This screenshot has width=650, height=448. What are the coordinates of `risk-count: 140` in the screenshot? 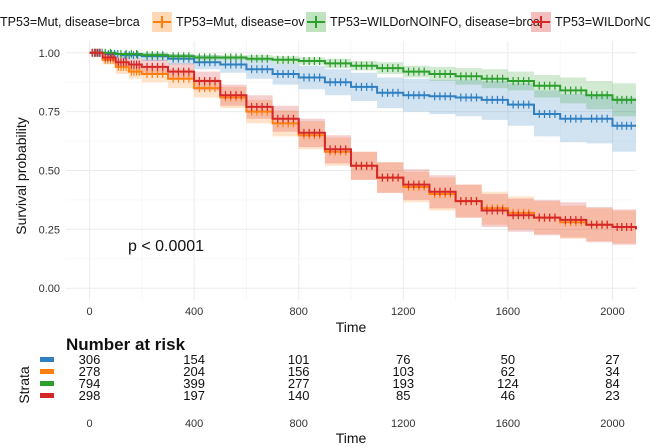 It's located at (299, 395).